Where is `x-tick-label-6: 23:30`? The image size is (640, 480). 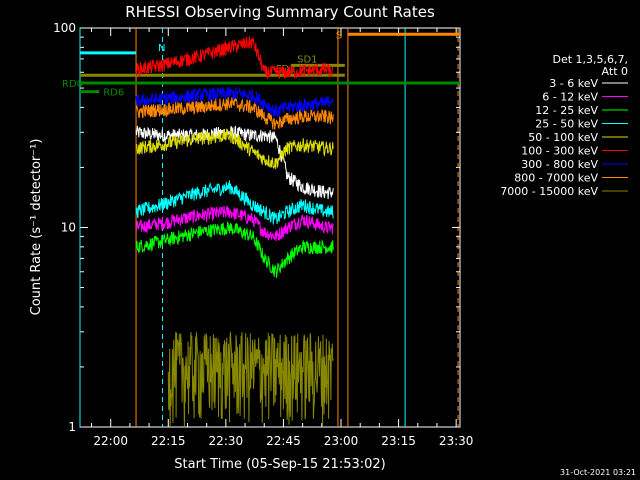 x-tick-label-6: 23:30 is located at coordinates (456, 441).